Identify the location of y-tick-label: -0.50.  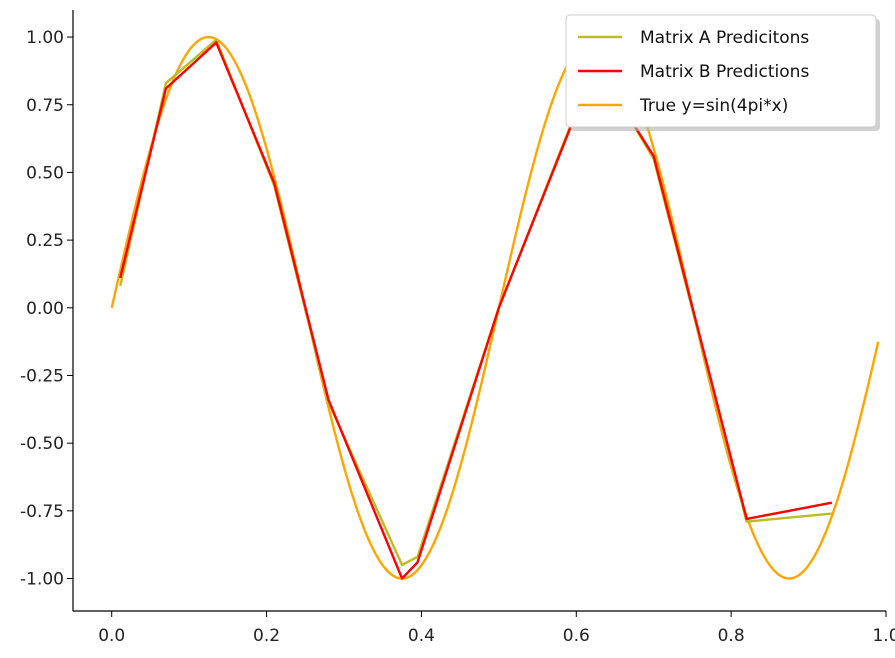
(42, 444).